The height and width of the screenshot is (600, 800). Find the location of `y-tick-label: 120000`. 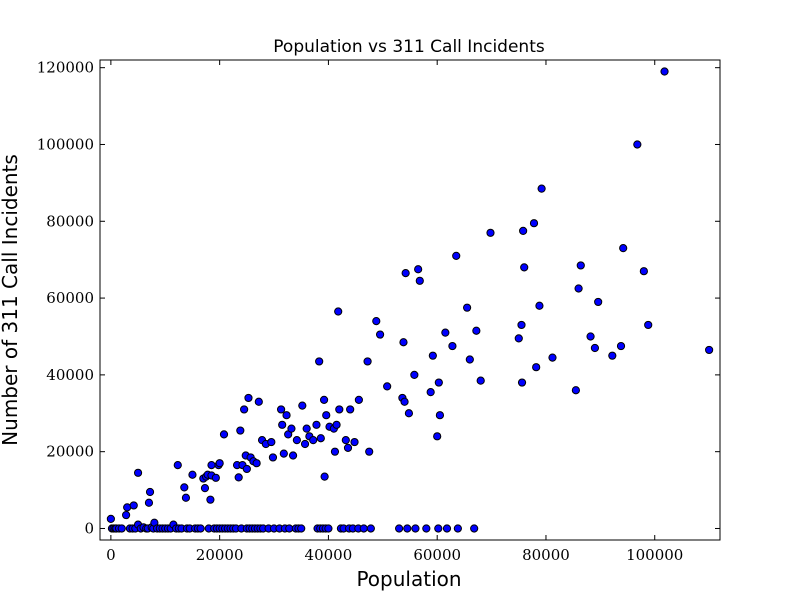

y-tick-label: 120000 is located at coordinates (65, 68).